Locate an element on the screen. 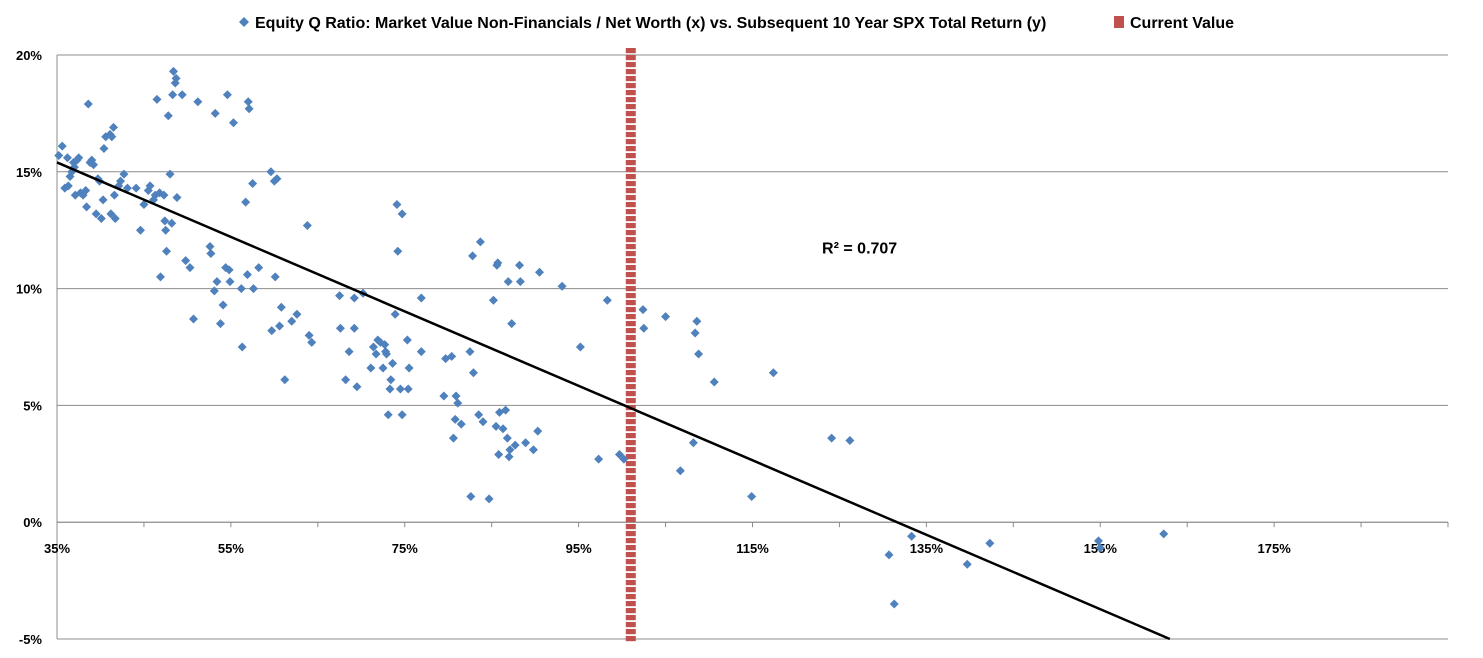  y-tick-label-0: -5% is located at coordinates (31, 639).